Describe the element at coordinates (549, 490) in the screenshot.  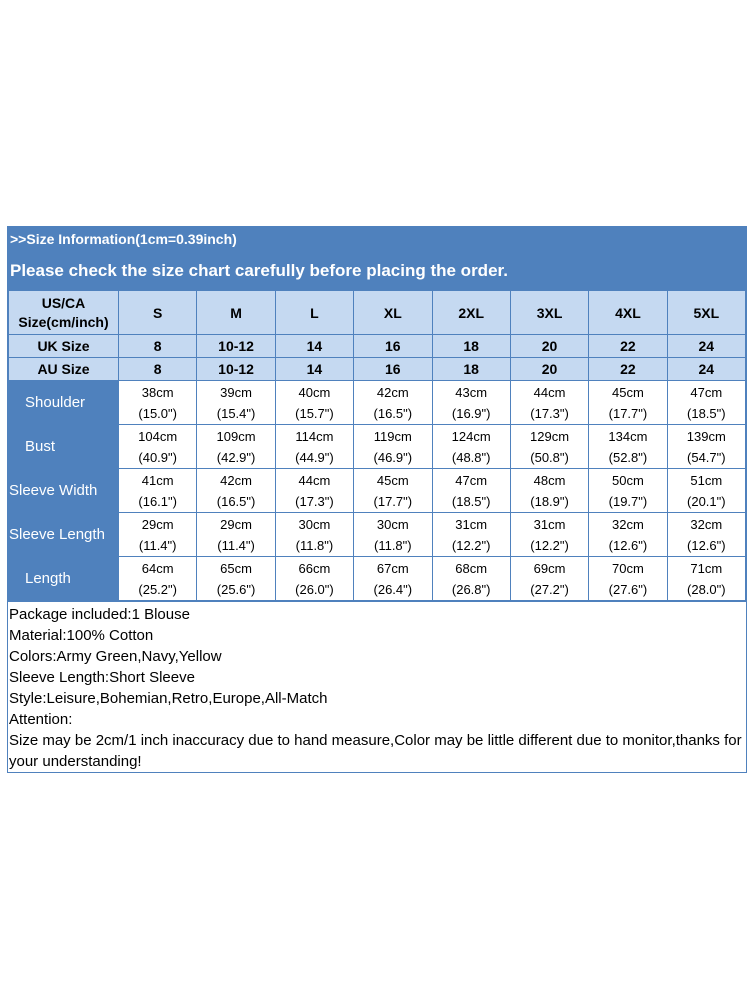
I see `measurement-value-cell: 48cm (18.9")` at that location.